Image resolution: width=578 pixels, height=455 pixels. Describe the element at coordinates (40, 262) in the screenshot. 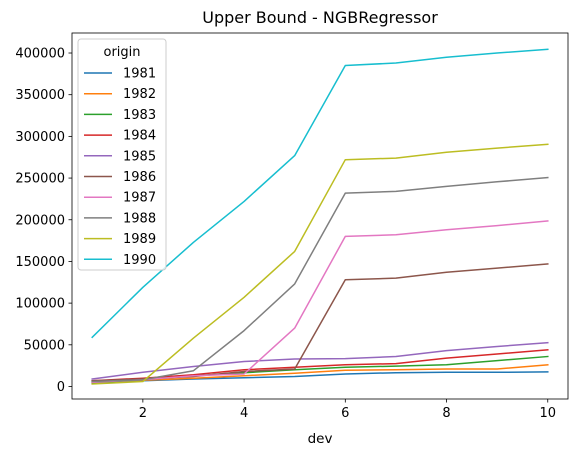

I see `y-tick-label: 150000` at that location.